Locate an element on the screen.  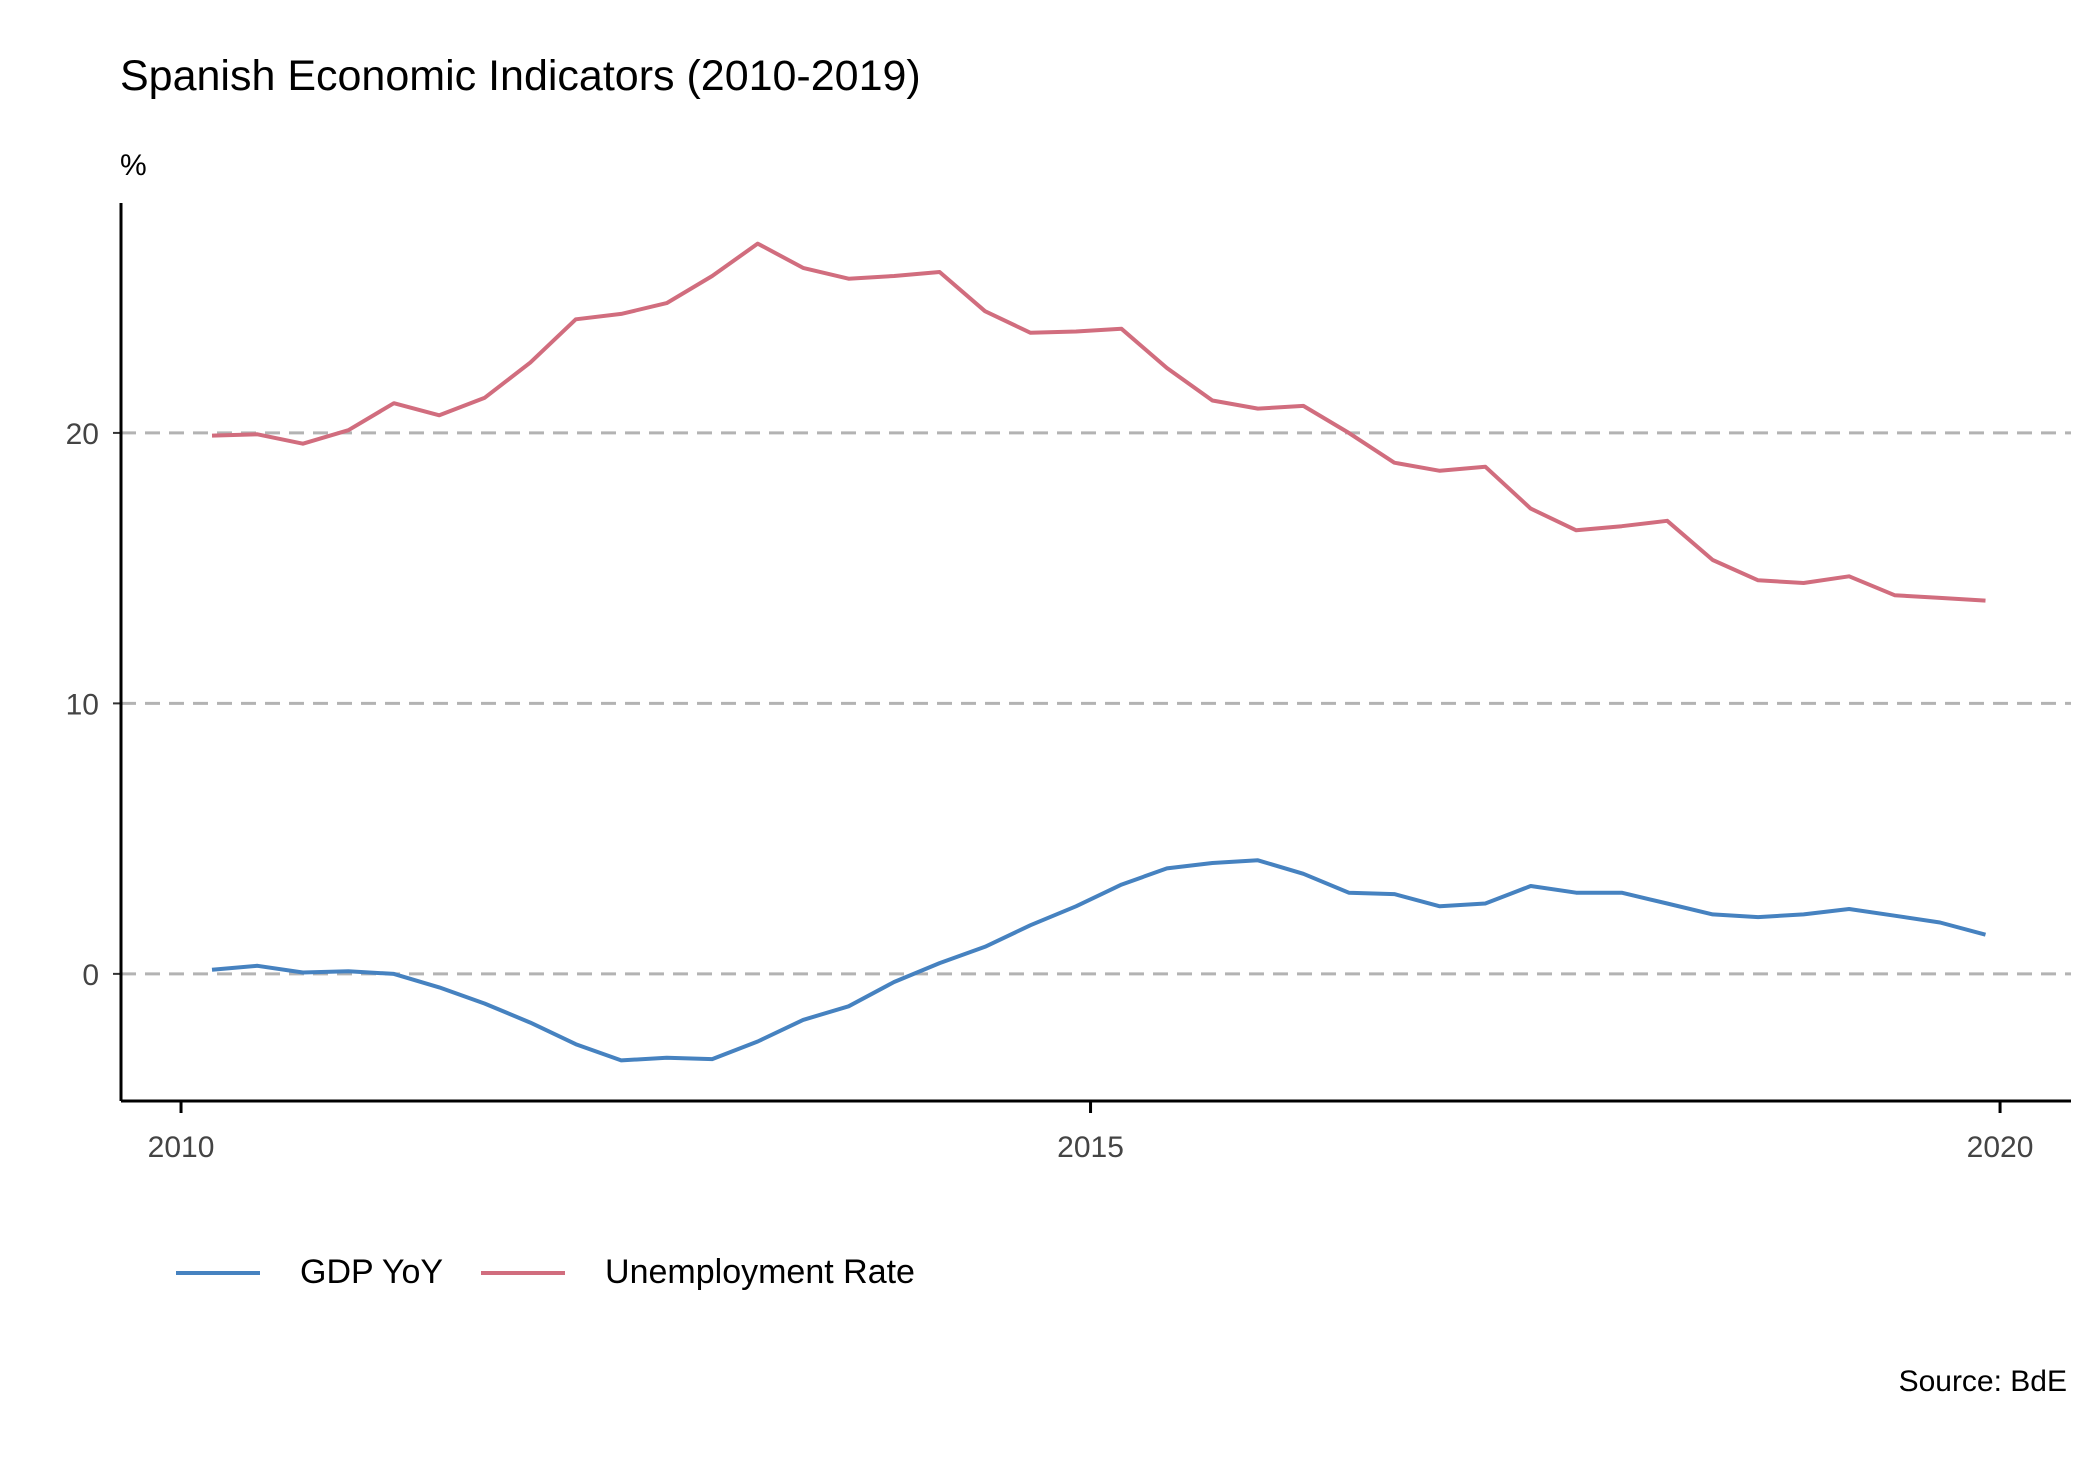
source-caption: Source: BdE is located at coordinates (1982, 1381).